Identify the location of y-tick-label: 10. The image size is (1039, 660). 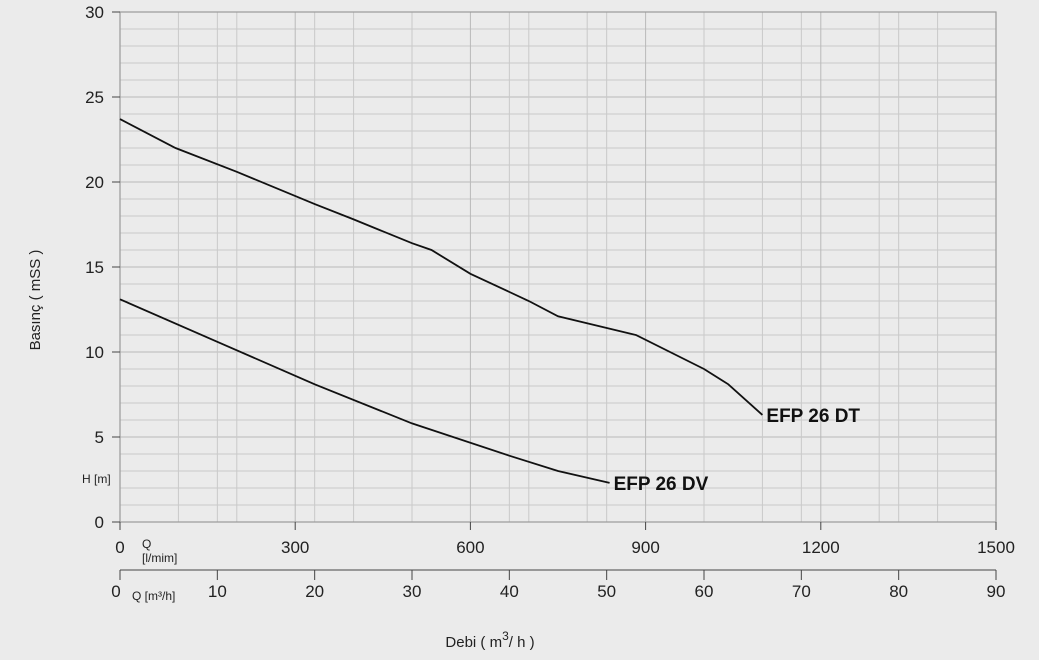
(94, 352).